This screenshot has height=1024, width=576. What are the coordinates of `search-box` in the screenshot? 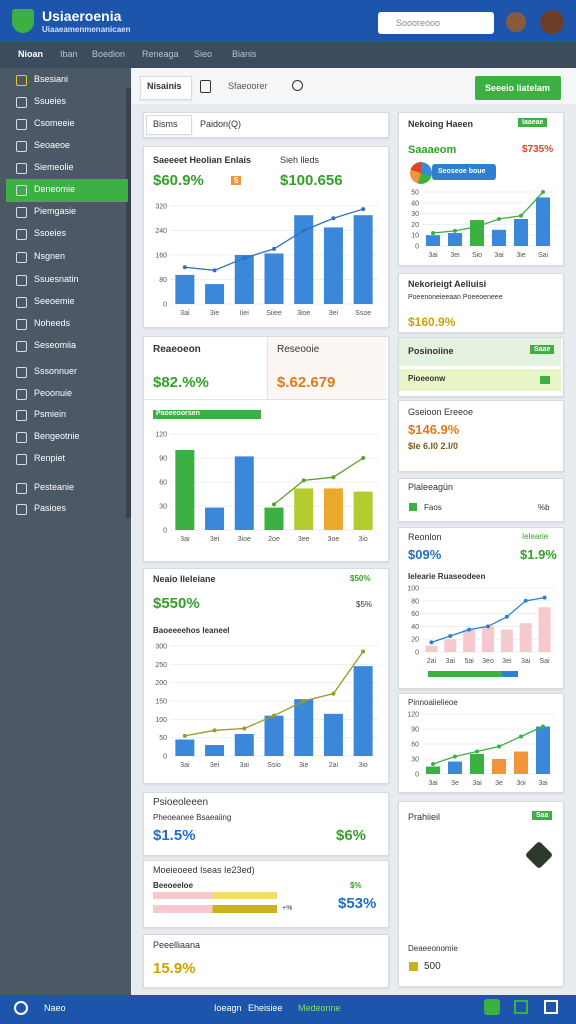 It's located at (436, 23).